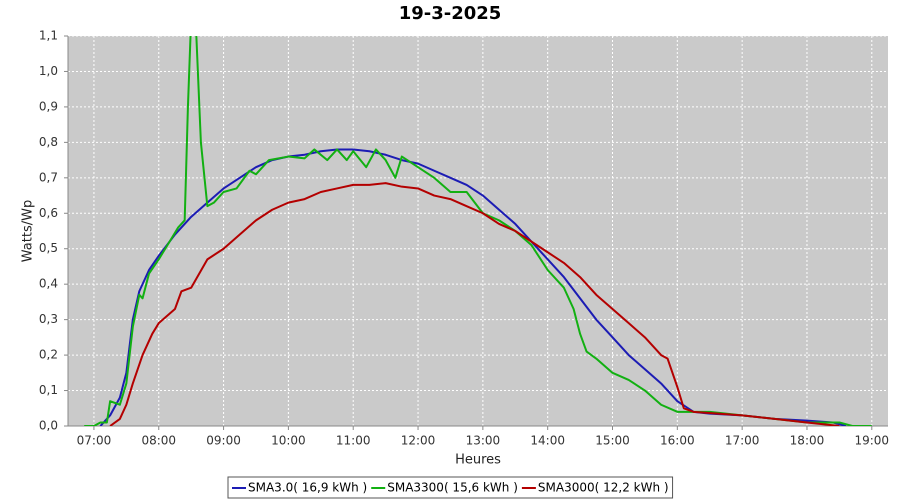  Describe the element at coordinates (94, 441) in the screenshot. I see `x-tick-label: 07:00` at that location.